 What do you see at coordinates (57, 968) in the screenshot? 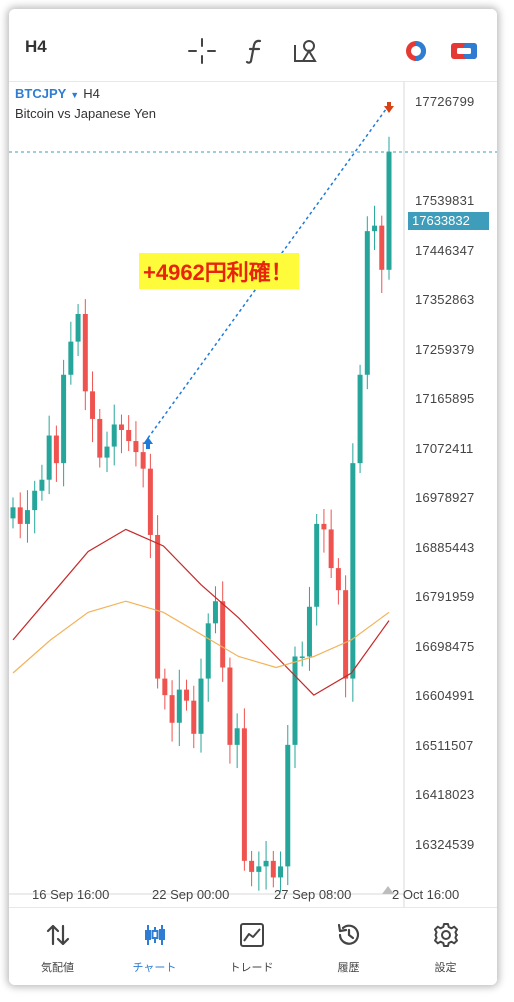
I see `nav-label: 気配値` at bounding box center [57, 968].